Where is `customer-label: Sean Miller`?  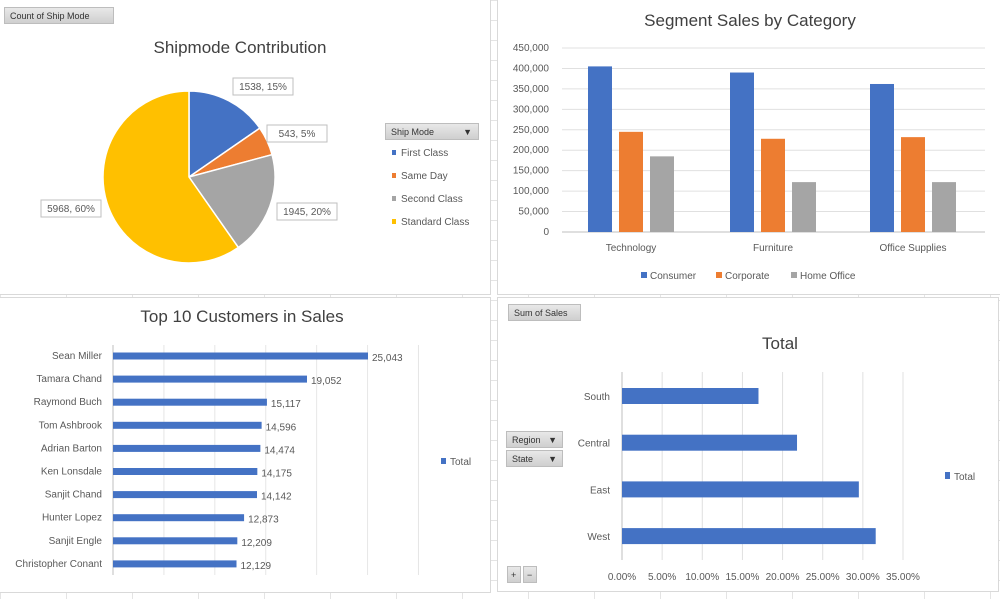 customer-label: Sean Miller is located at coordinates (77, 356).